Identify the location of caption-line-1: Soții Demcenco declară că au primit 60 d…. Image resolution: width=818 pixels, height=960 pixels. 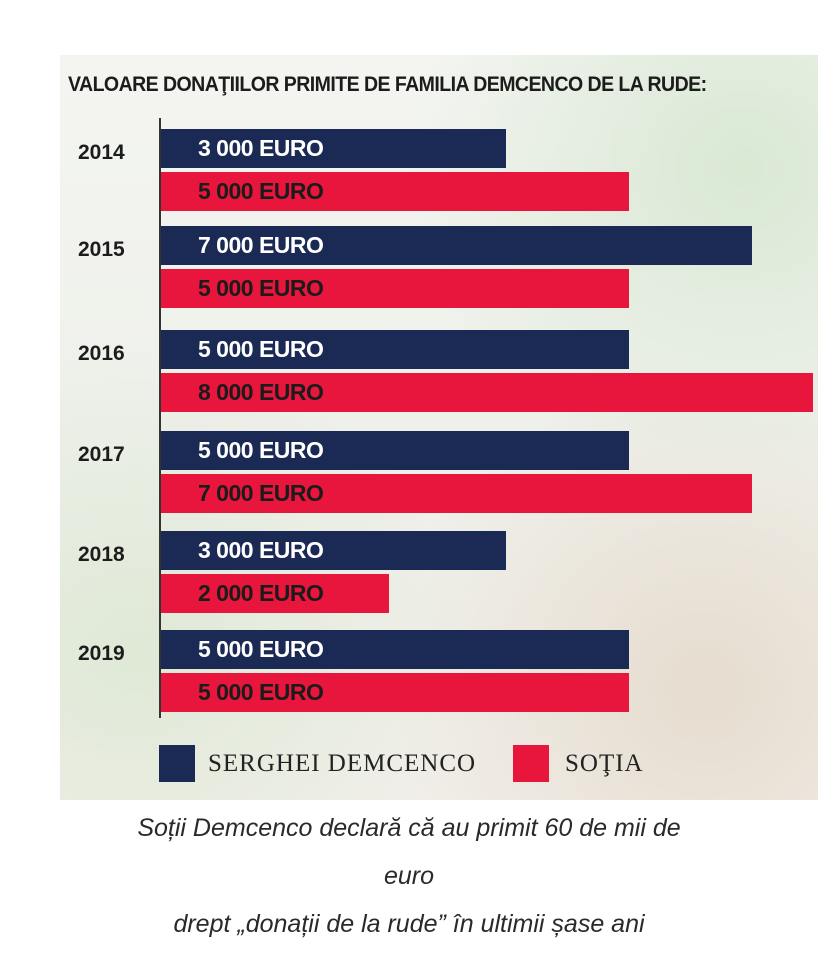
(409, 828).